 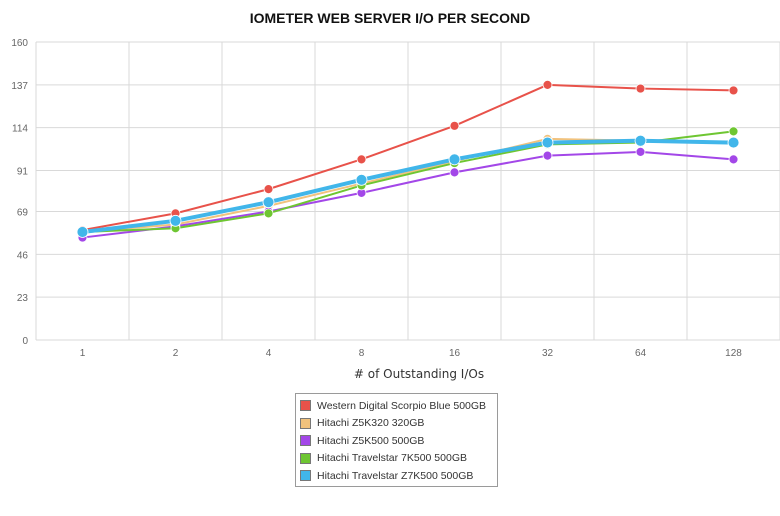 What do you see at coordinates (19, 86) in the screenshot?
I see `y-tick-label: 137` at bounding box center [19, 86].